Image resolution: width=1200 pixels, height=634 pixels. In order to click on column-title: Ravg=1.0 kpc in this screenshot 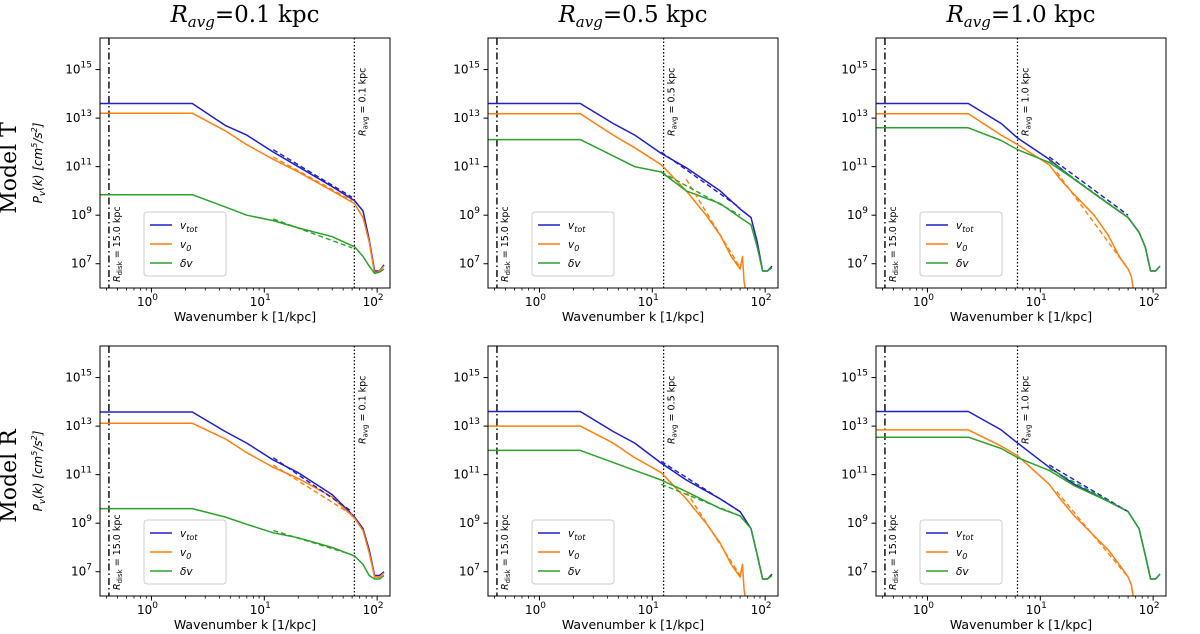, I will do `click(1020, 16)`.